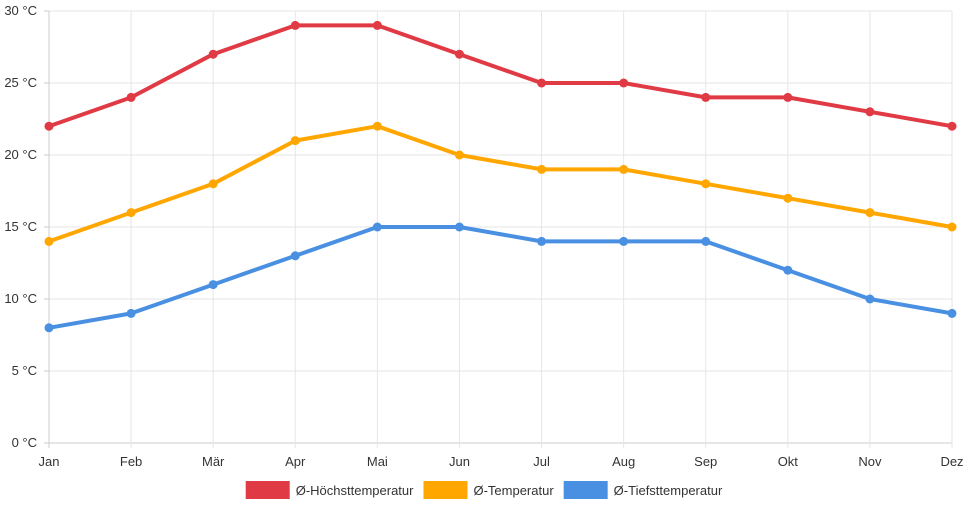  Describe the element at coordinates (513, 490) in the screenshot. I see `legend-label: Ø-Temperatur` at that location.